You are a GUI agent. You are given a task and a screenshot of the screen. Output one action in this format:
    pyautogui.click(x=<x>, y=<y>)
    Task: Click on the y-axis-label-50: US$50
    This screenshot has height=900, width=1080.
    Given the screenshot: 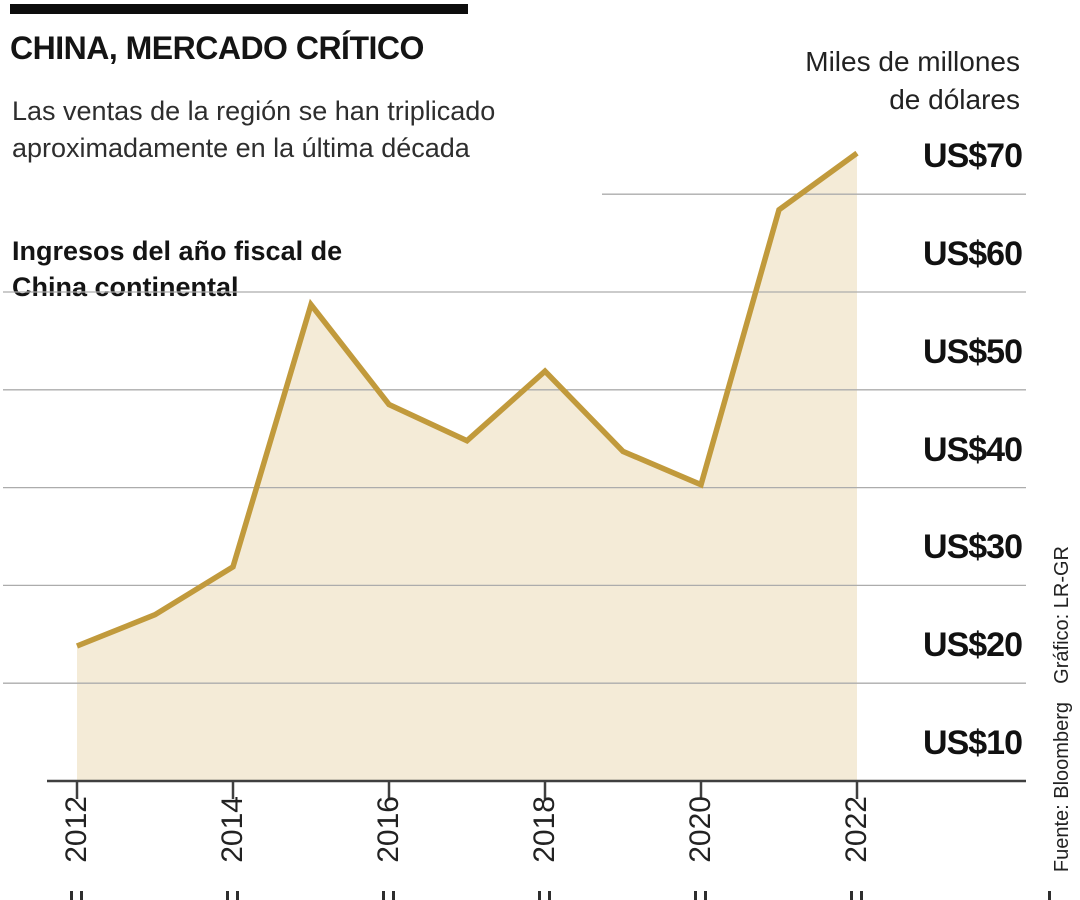 What is the action you would take?
    pyautogui.click(x=973, y=351)
    